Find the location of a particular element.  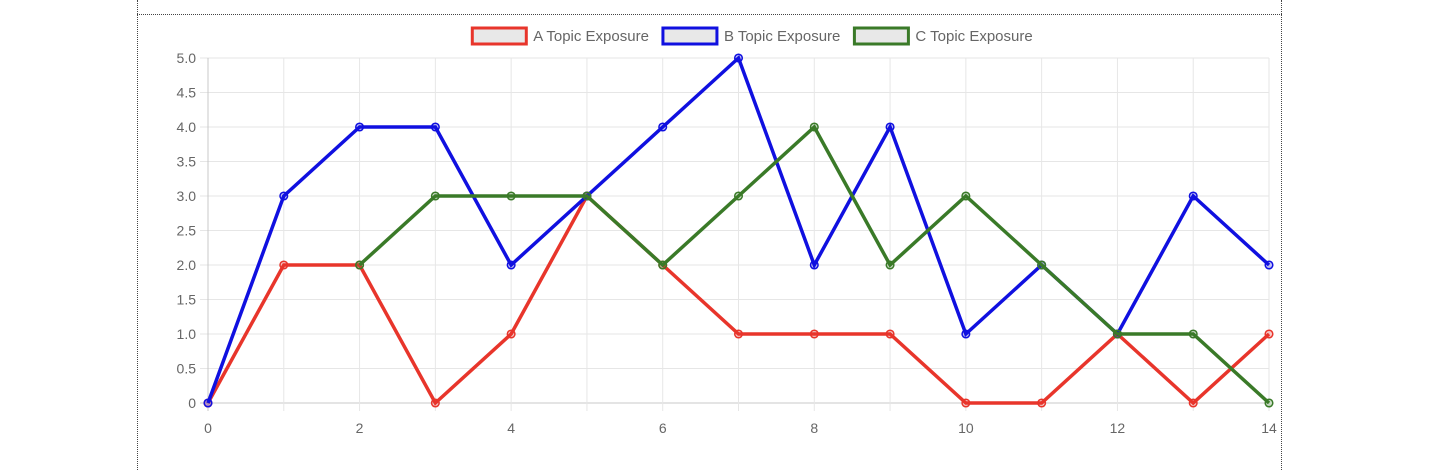

legend-label: B Topic Exposure is located at coordinates (782, 36).